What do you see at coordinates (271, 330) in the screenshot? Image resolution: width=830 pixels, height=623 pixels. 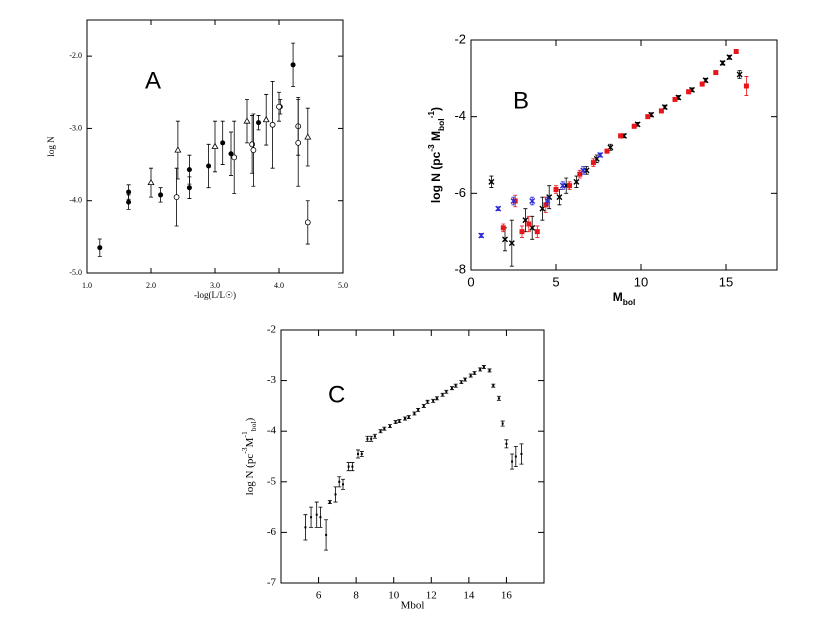 I see `y-tick-label: -2` at bounding box center [271, 330].